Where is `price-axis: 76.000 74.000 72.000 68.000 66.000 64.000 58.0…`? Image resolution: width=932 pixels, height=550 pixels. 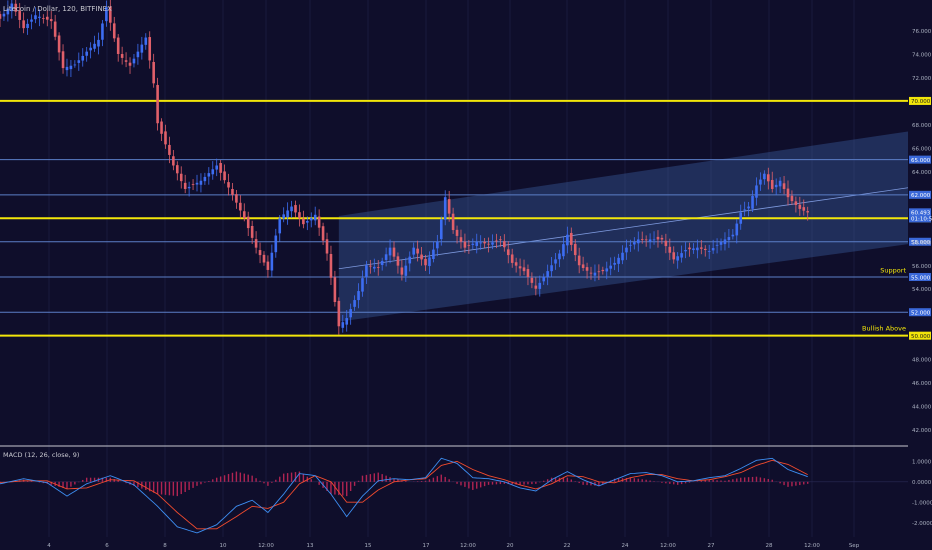
price-axis: 76.000 74.000 72.000 68.000 66.000 64.000 58.0… is located at coordinates (922, 231).